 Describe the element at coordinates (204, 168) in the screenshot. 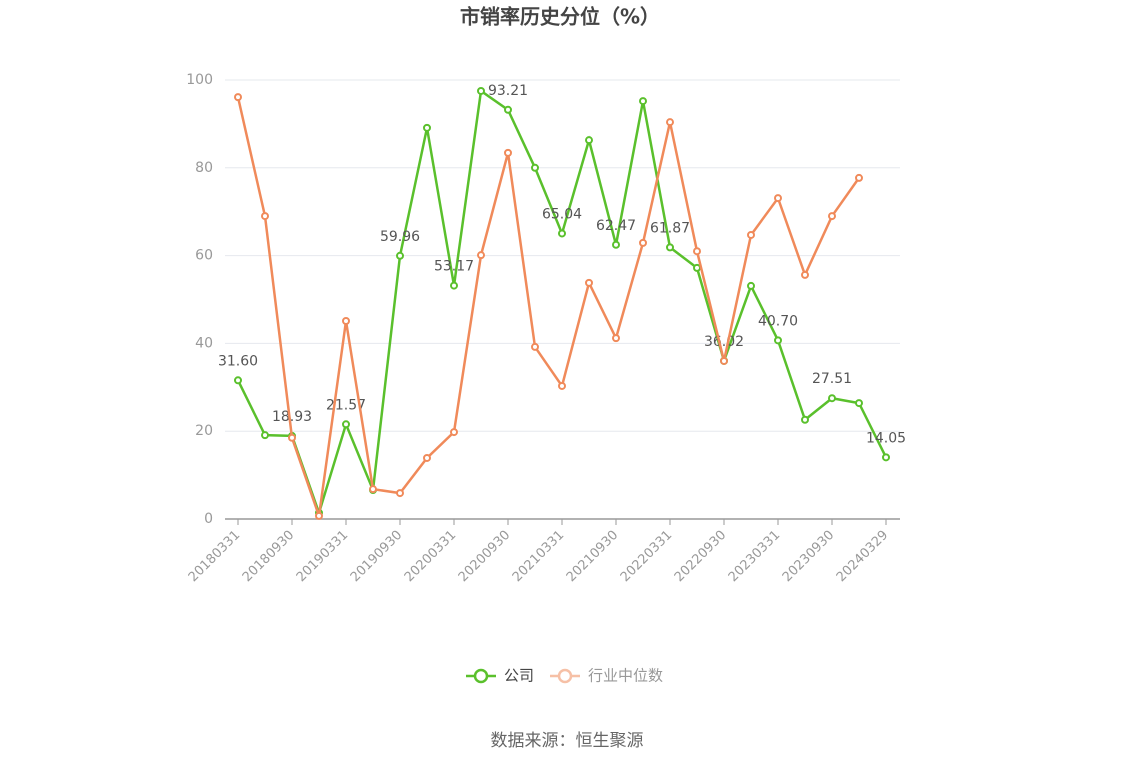

I see `y-tick-label: 80` at that location.